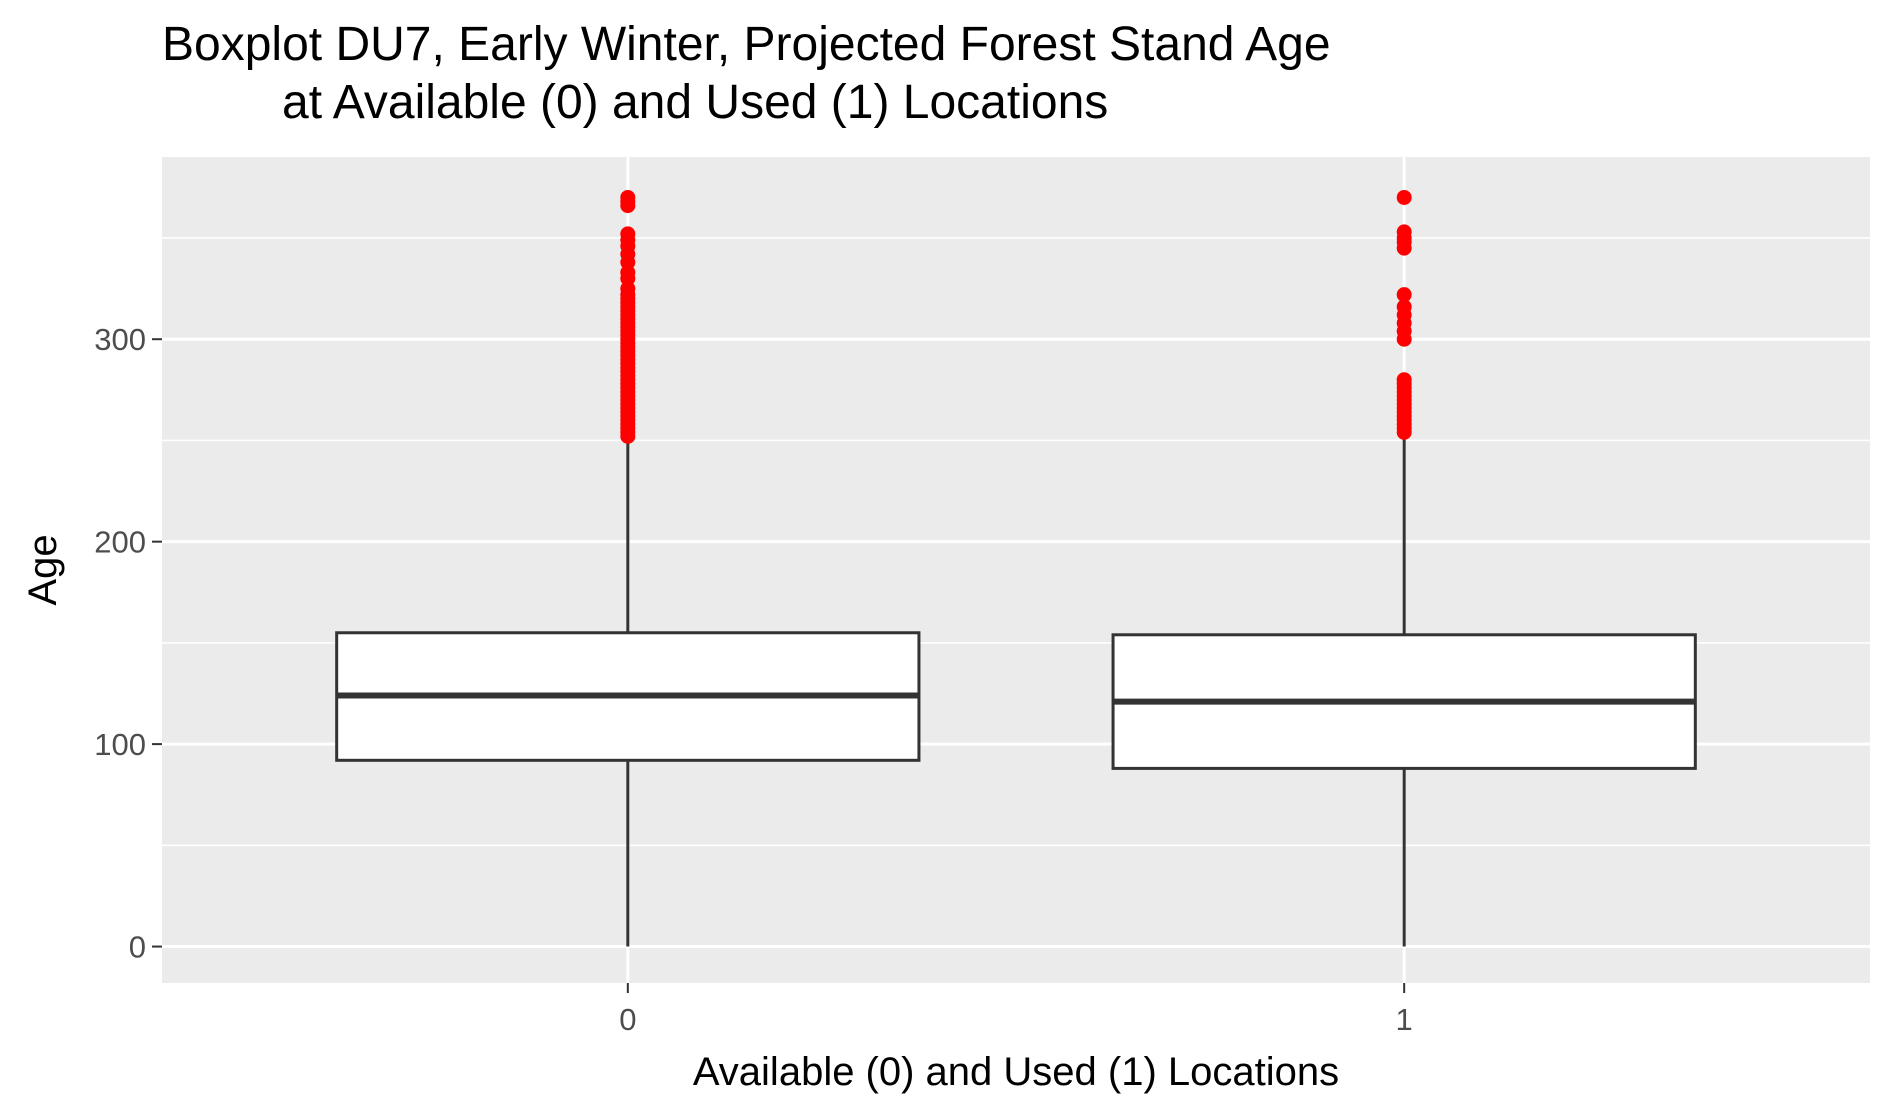 This screenshot has width=1884, height=1112. Describe the element at coordinates (695, 102) in the screenshot. I see `chart-title-line-2: at Available (0) and Used (1) Locations` at that location.